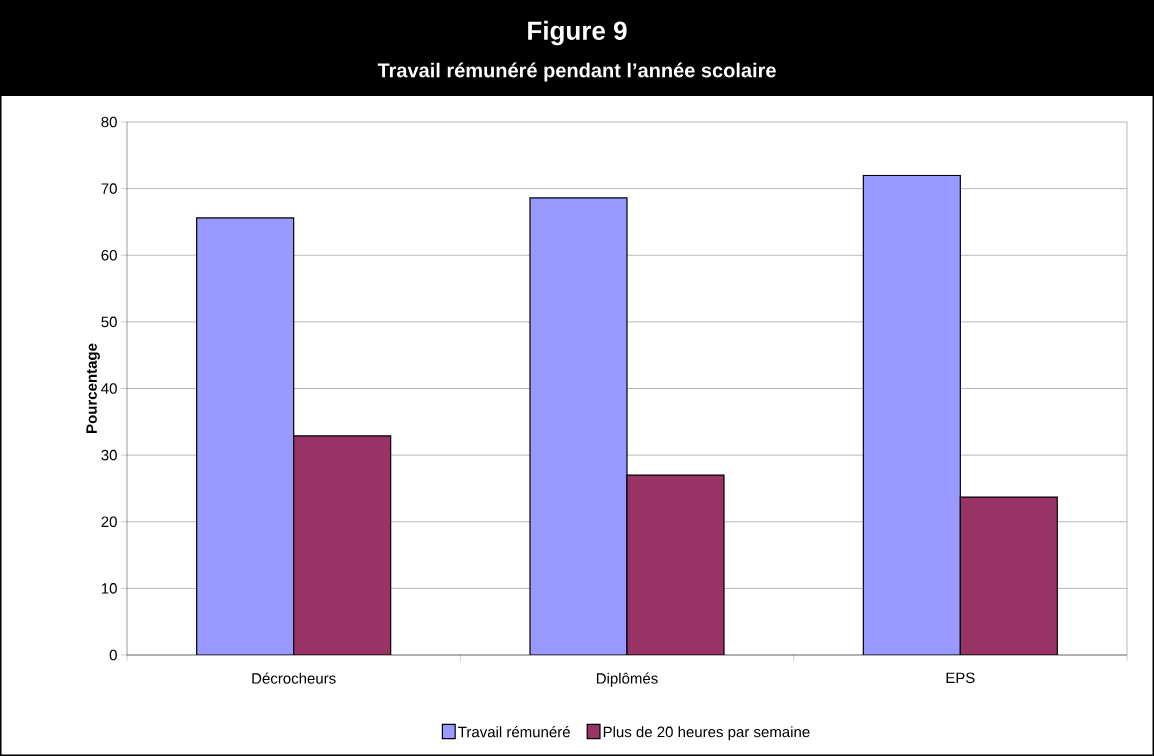  Describe the element at coordinates (627, 679) in the screenshot. I see `x-tick-label: Diplômés` at that location.